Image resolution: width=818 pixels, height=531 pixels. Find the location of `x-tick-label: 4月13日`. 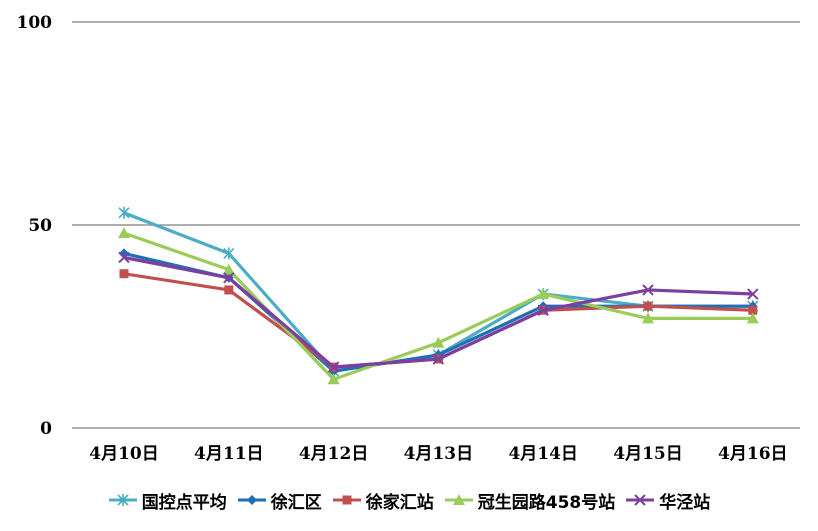

x-tick-label: 4月13日 is located at coordinates (439, 454).